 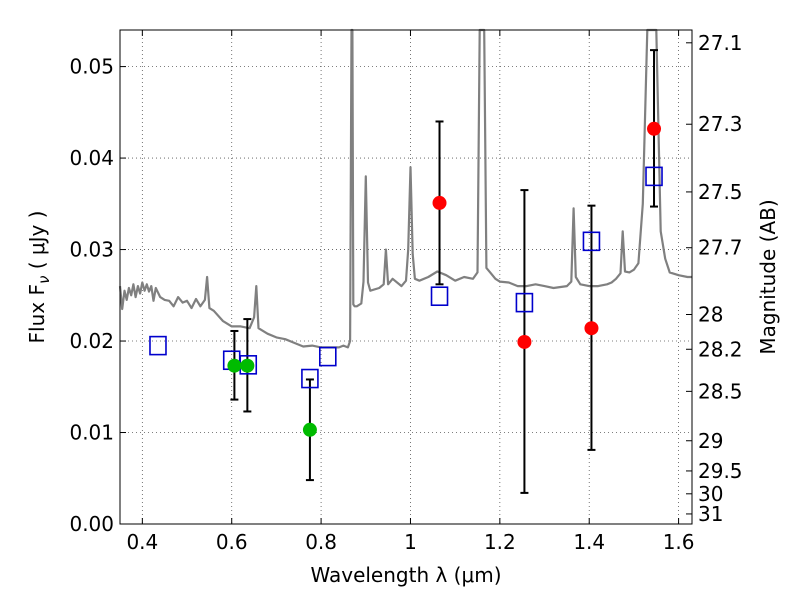 What do you see at coordinates (91, 524) in the screenshot?
I see `y-tick-label: 0.00` at bounding box center [91, 524].